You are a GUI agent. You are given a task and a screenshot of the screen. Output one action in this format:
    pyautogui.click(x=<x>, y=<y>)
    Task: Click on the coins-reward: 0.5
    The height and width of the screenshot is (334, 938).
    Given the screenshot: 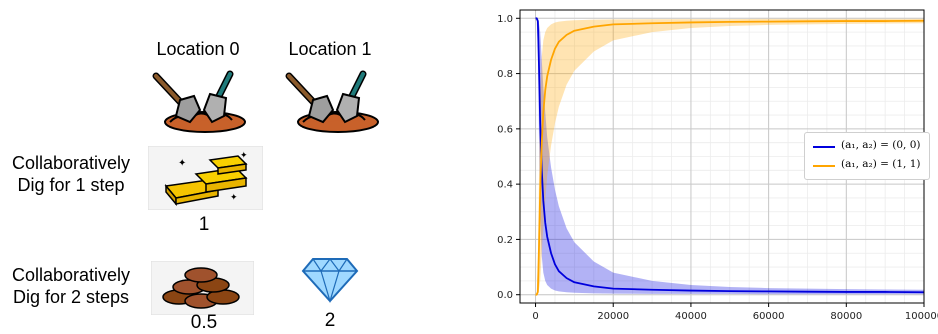 What is the action you would take?
    pyautogui.click(x=204, y=322)
    